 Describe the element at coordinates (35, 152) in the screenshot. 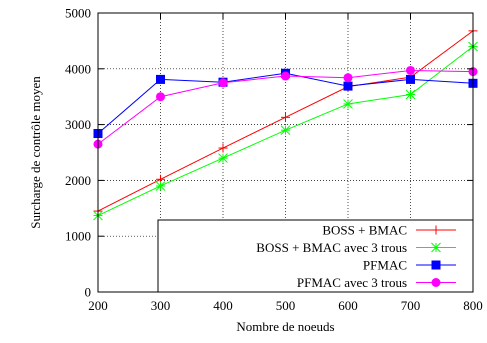

I see `y-axis-title: Surcharge de contrôle moyen` at that location.